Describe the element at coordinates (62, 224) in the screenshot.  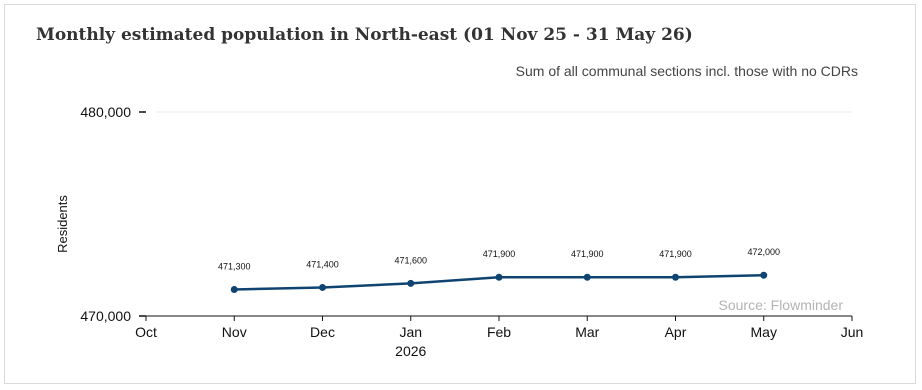
I see `y-axis-title: Residents` at that location.